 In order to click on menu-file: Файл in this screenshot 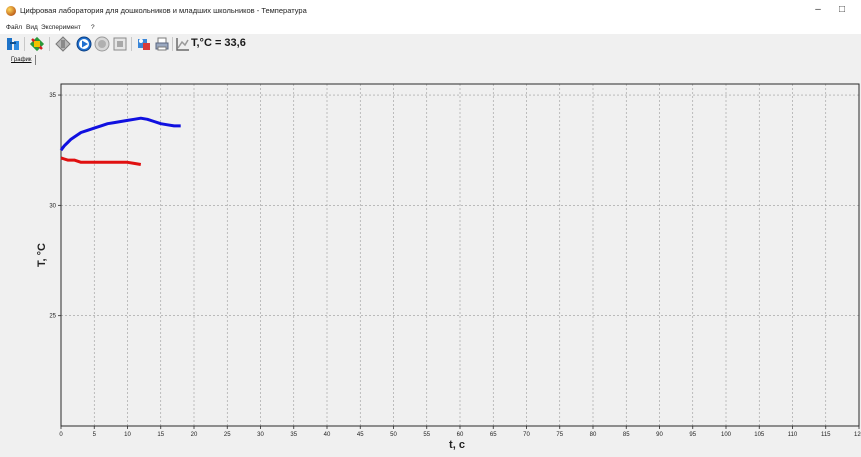, I will do `click(14, 27)`.